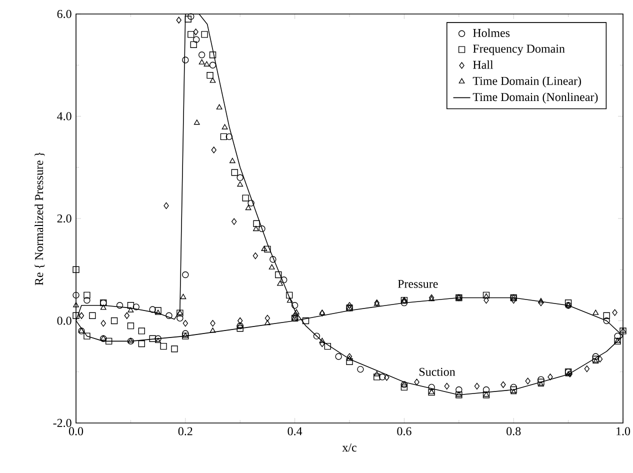  Describe the element at coordinates (437, 372) in the screenshot. I see `annotation: Suction` at that location.